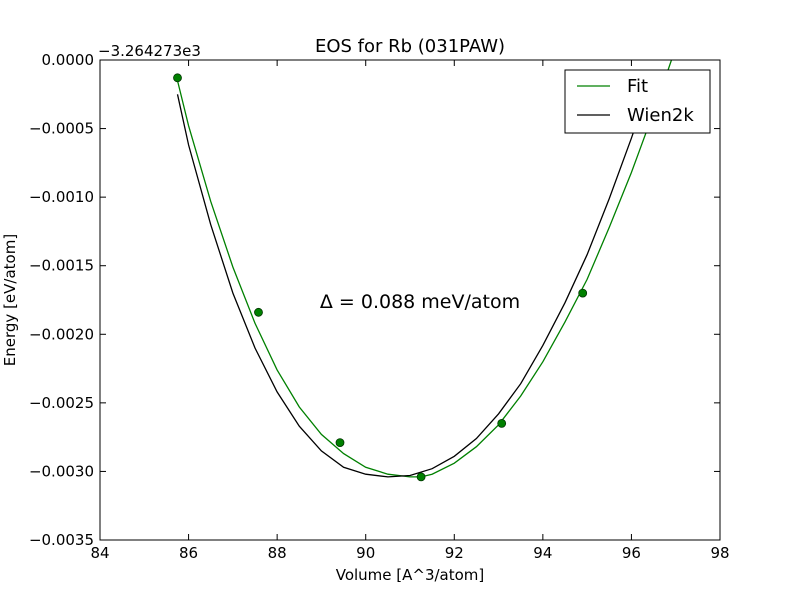  Describe the element at coordinates (719, 553) in the screenshot. I see `x-tick-label: 98` at that location.